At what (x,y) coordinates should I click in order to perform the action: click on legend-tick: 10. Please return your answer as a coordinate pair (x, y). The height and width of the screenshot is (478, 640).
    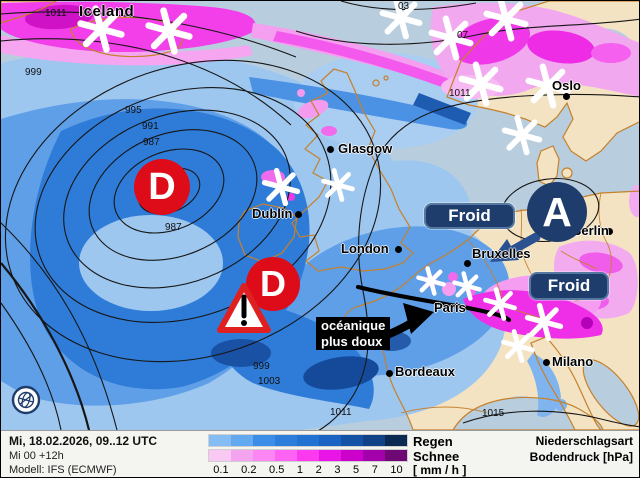
    Looking at the image, I should click on (396, 470).